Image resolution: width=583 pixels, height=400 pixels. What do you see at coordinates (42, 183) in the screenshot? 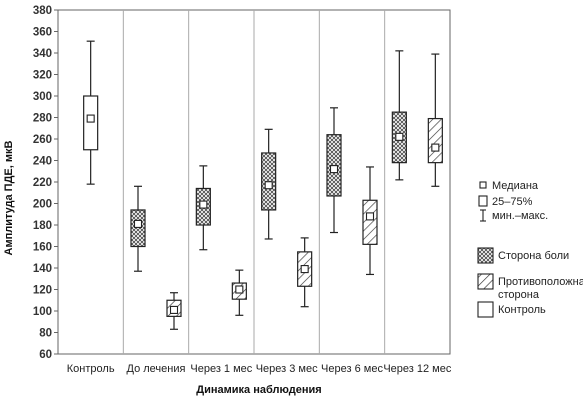
I see `y-tick-label: 220` at bounding box center [42, 183].